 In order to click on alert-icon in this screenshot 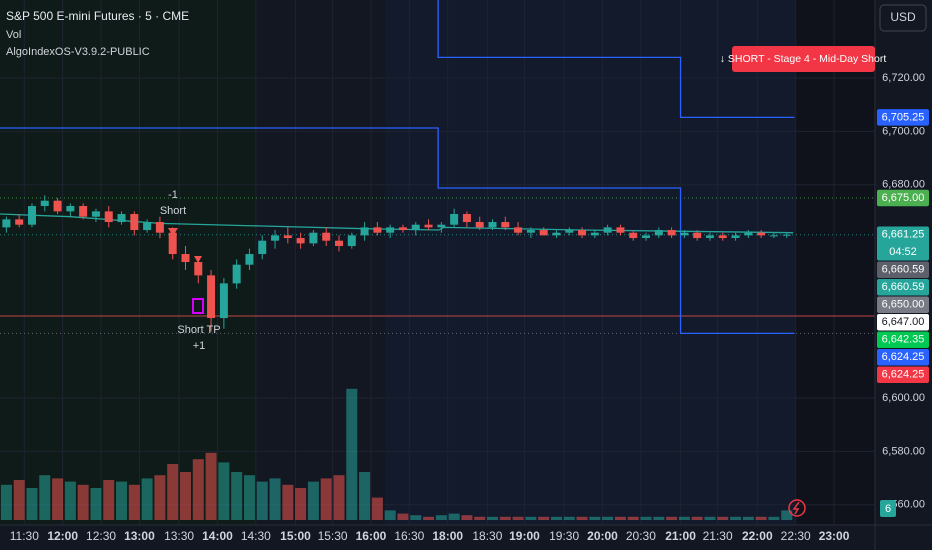, I will do `click(797, 508)`.